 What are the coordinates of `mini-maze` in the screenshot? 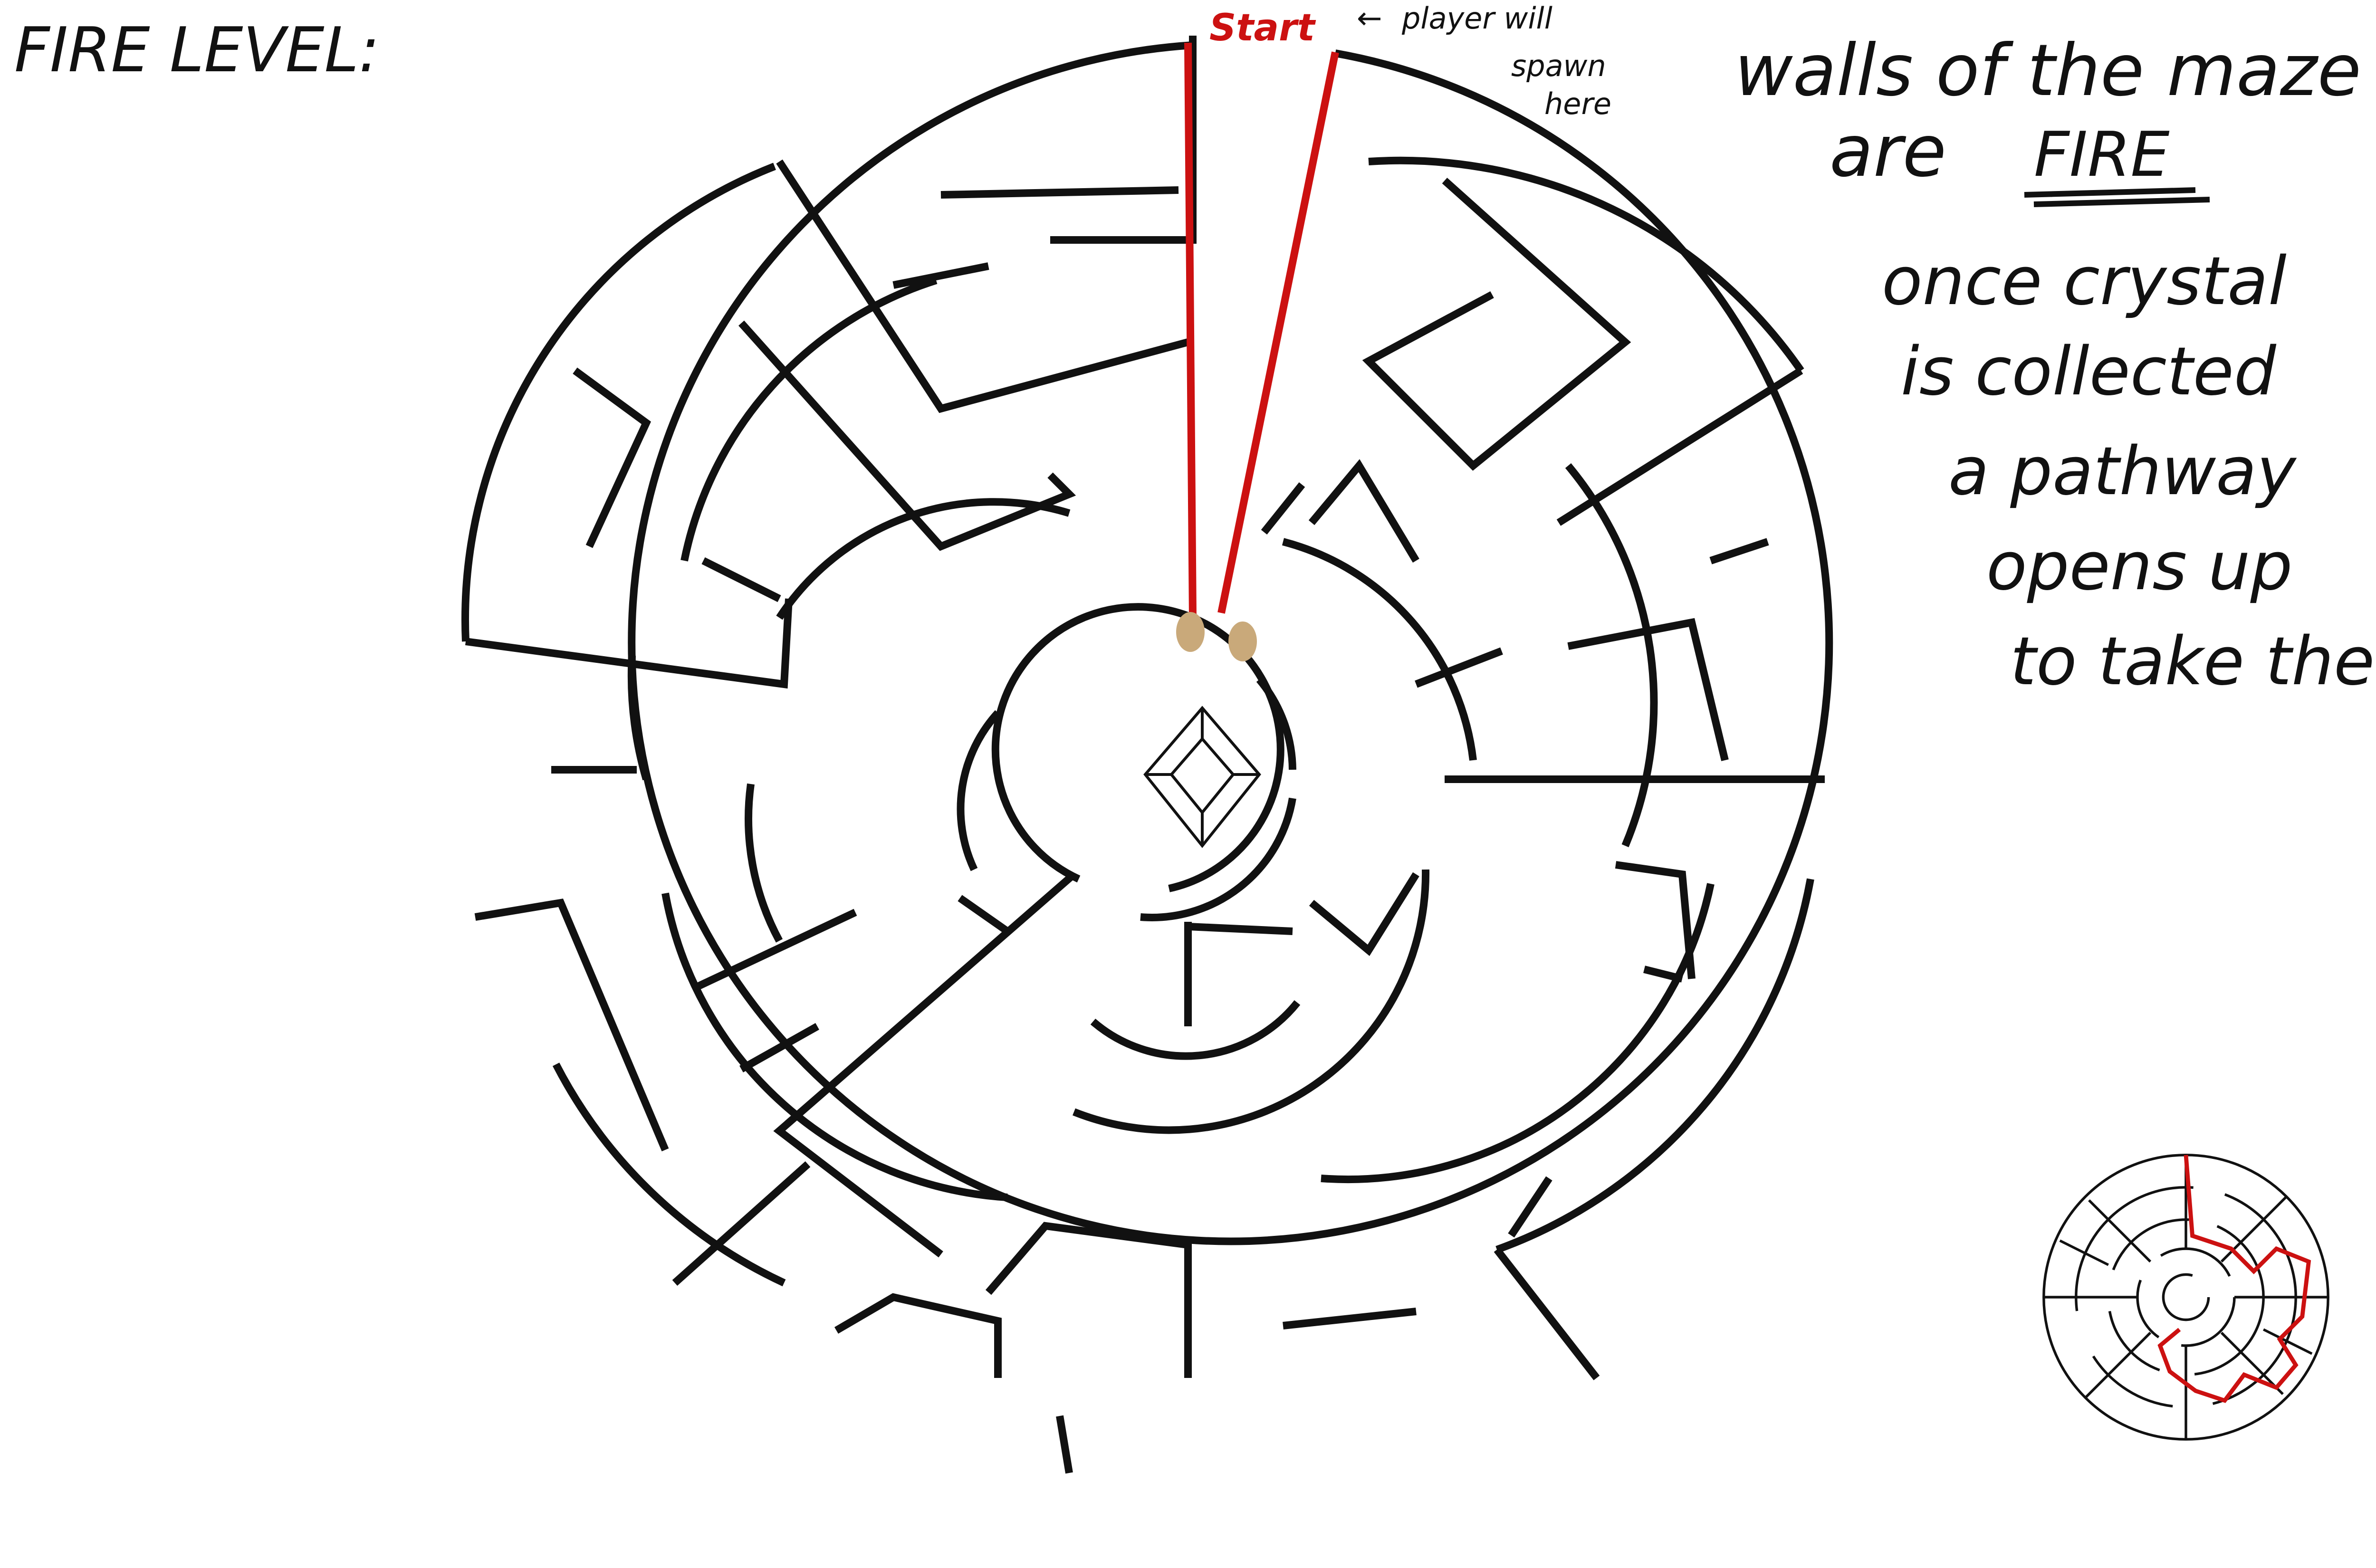 It's located at (2185, 1298).